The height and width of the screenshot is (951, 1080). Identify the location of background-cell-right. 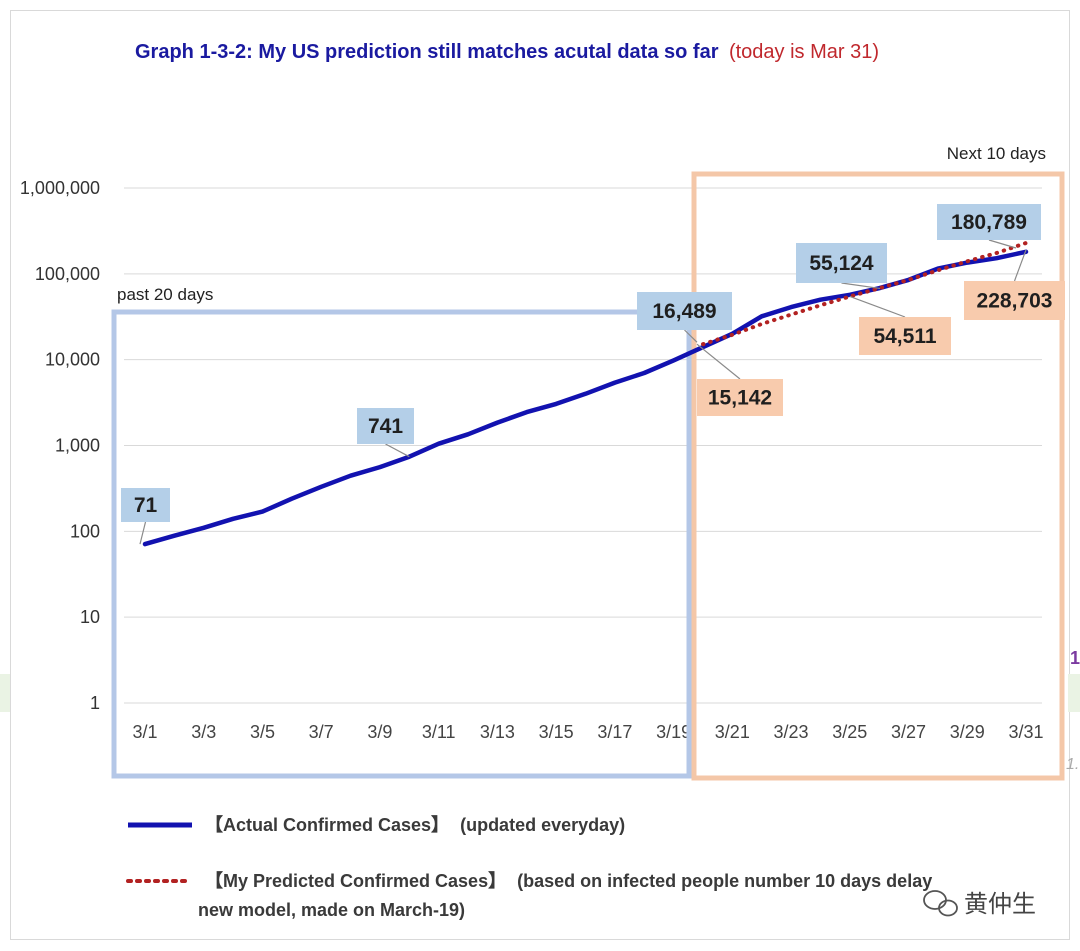
(1074, 693).